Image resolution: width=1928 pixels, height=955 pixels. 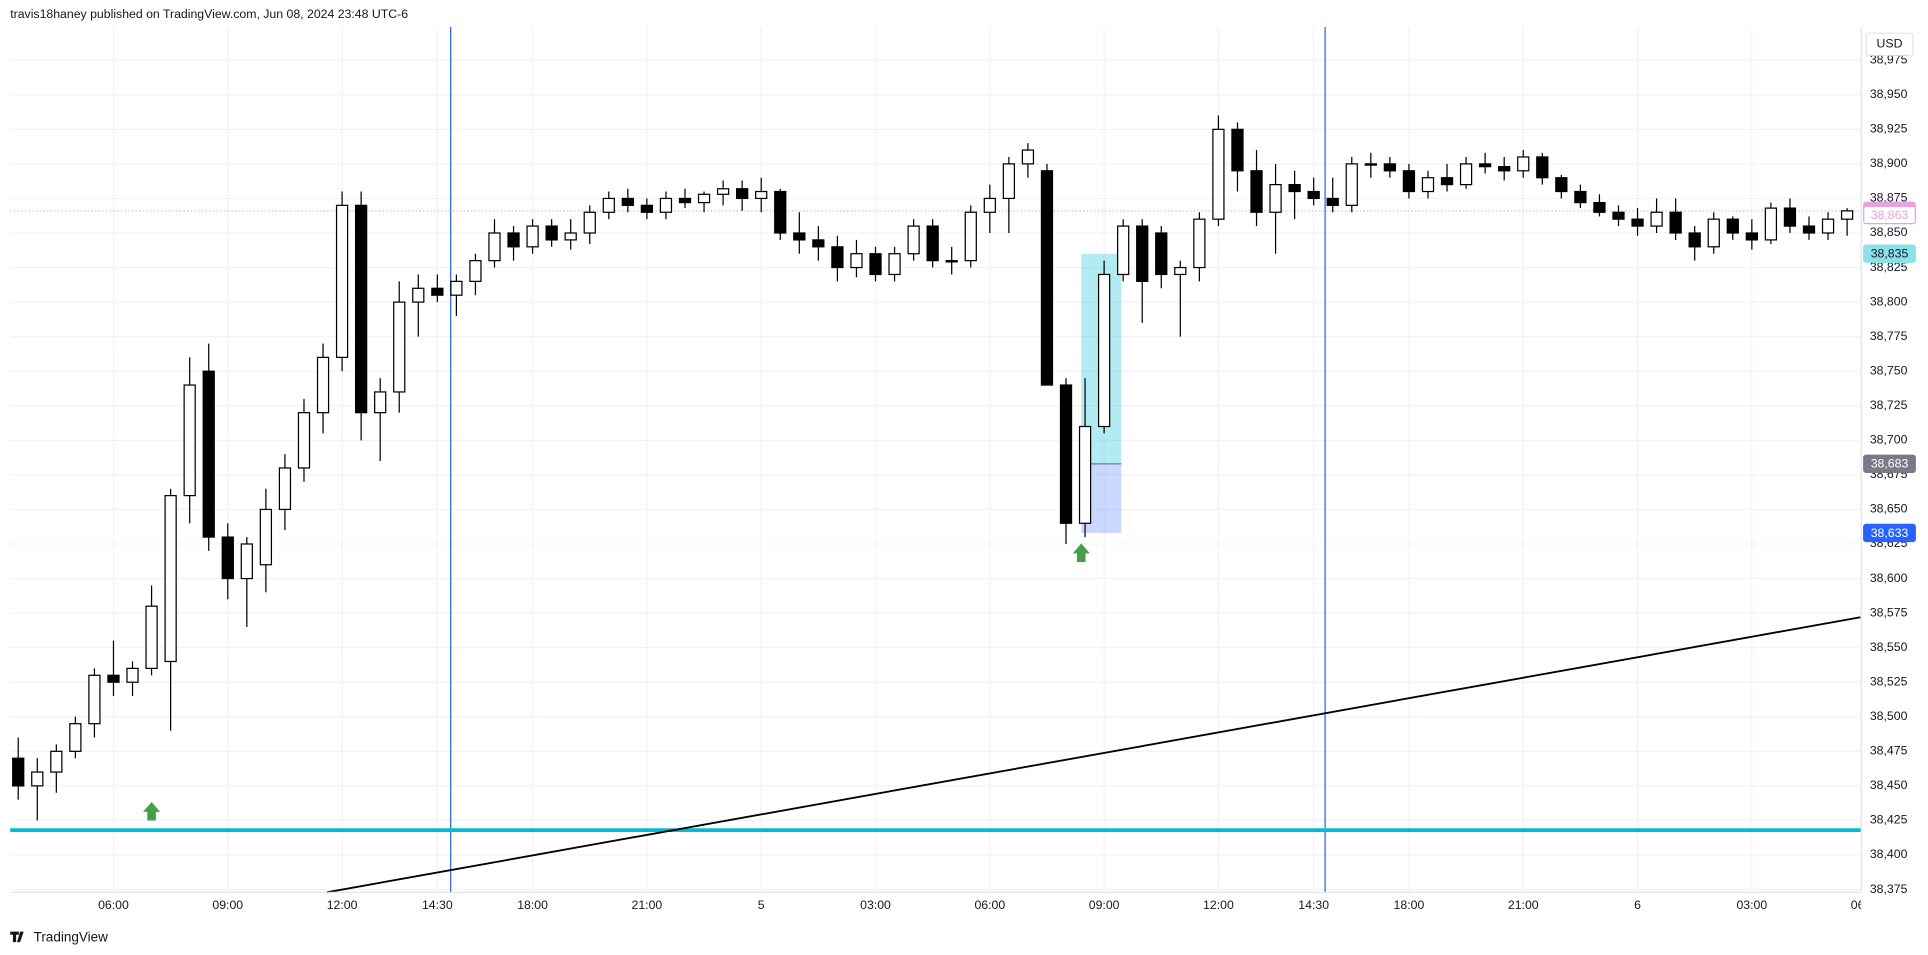 I want to click on y-tick-label: 38,600, so click(x=1889, y=578).